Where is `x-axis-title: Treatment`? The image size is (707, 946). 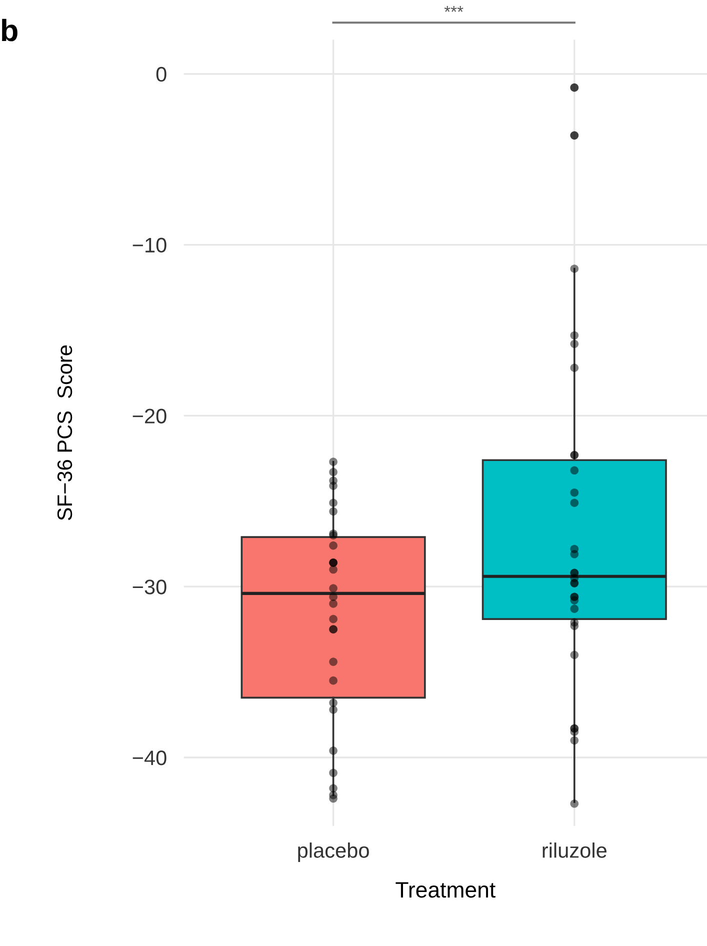 x-axis-title: Treatment is located at coordinates (446, 890).